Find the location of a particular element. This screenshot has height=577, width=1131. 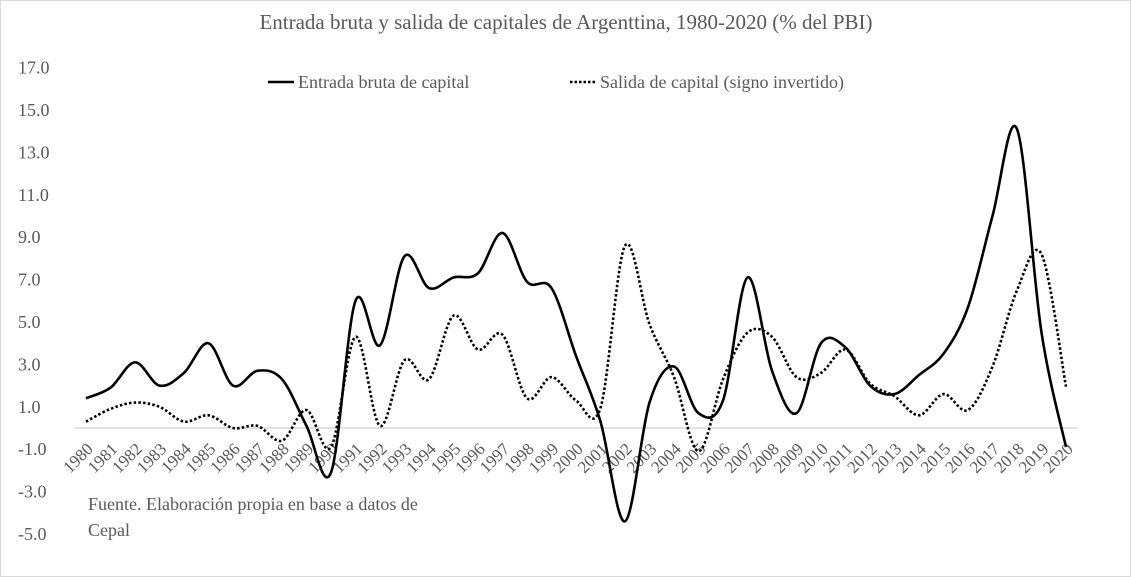

y-tick-label: 5.0 is located at coordinates (29, 322).